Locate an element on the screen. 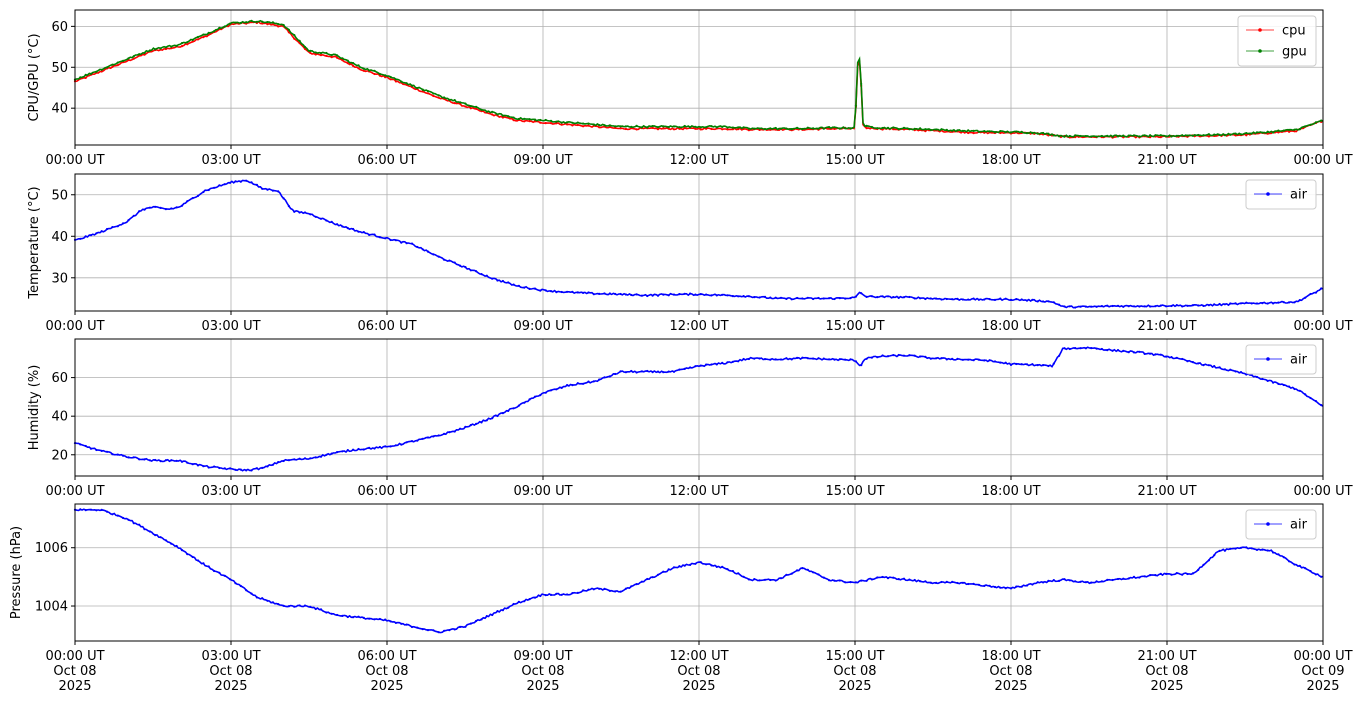  x-tick-label: 15:00 UT is located at coordinates (854, 326).